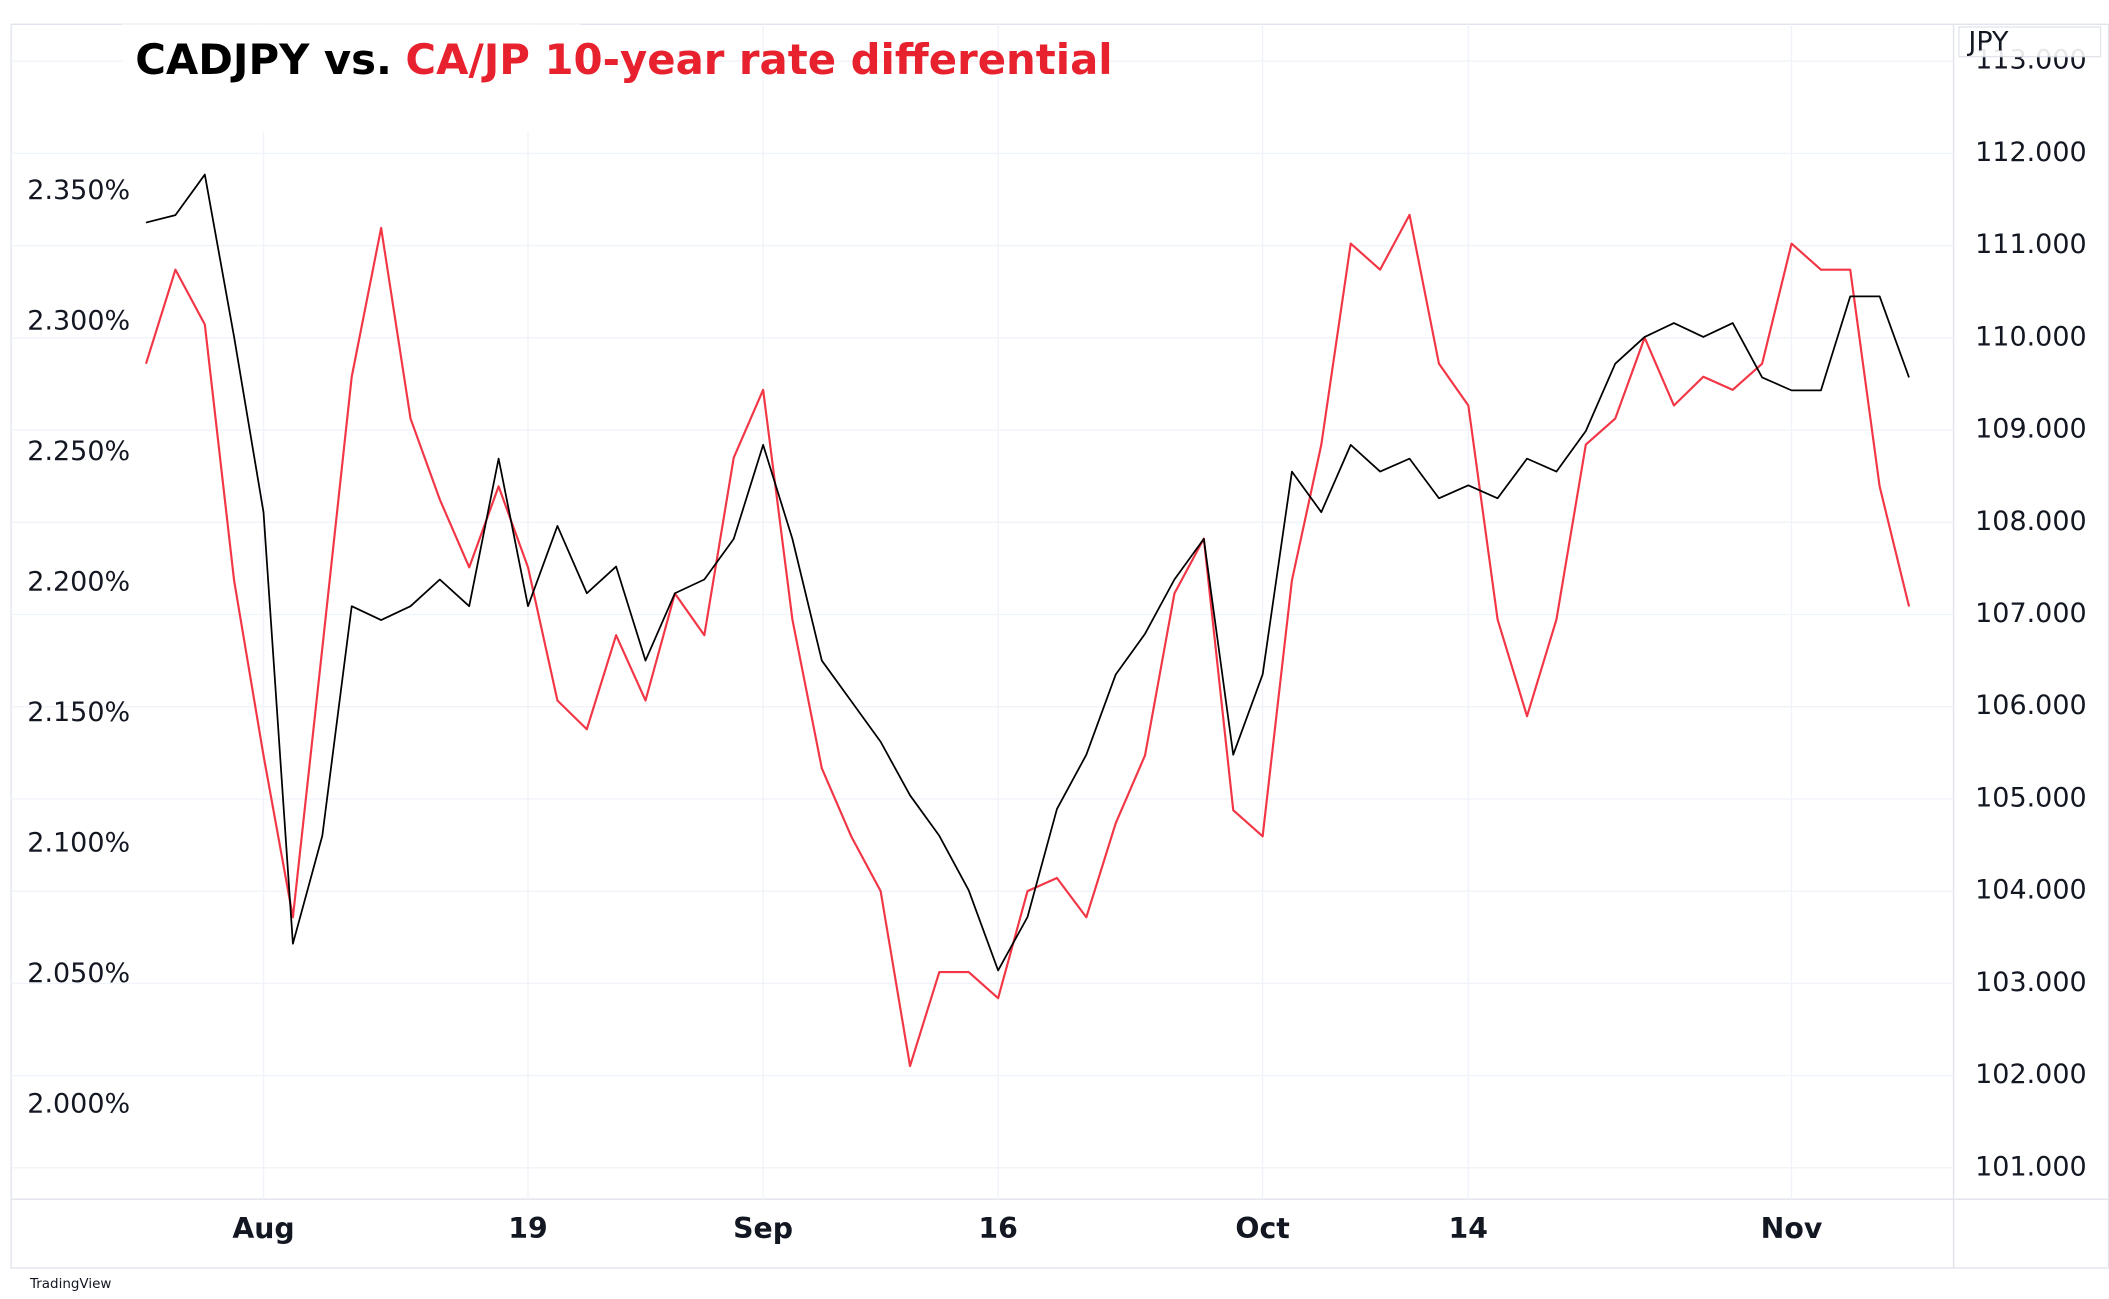  What do you see at coordinates (2031, 982) in the screenshot?
I see `y2-tick-label: 103.000` at bounding box center [2031, 982].